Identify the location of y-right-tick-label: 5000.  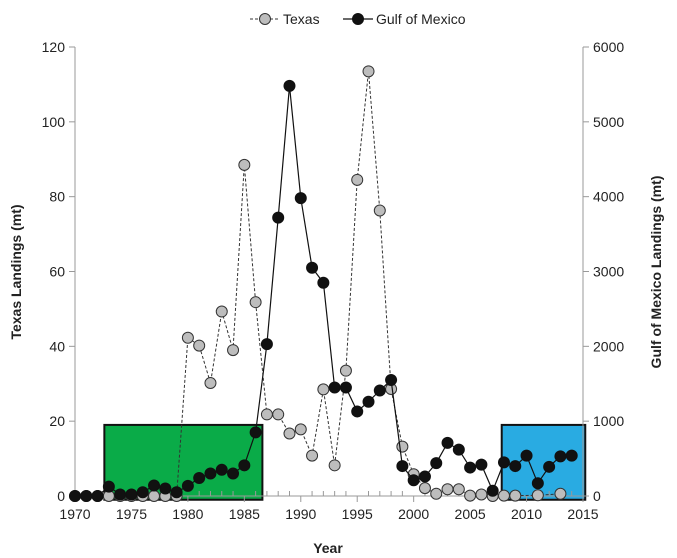
(608, 122).